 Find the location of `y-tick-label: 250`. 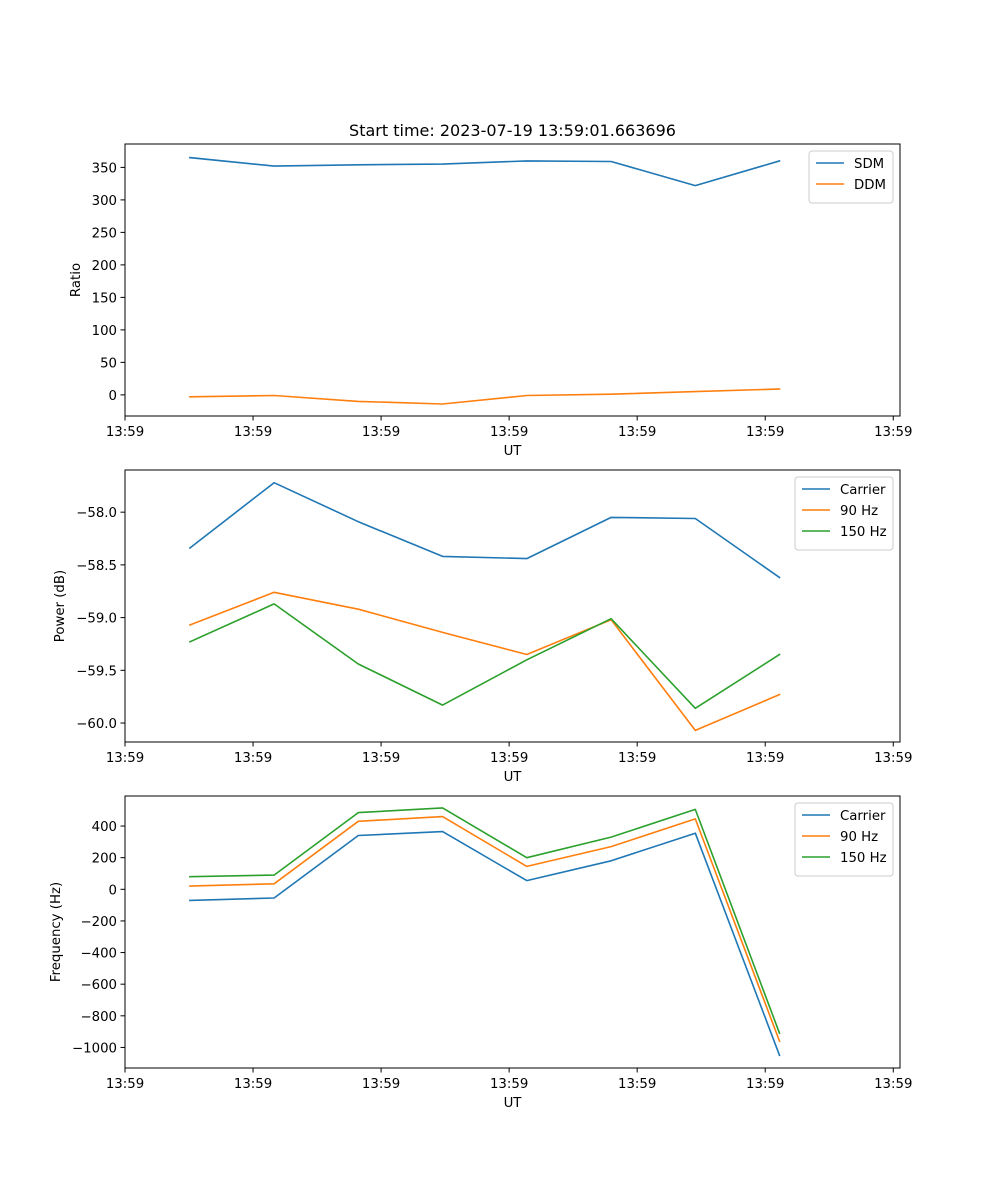

y-tick-label: 250 is located at coordinates (104, 233).